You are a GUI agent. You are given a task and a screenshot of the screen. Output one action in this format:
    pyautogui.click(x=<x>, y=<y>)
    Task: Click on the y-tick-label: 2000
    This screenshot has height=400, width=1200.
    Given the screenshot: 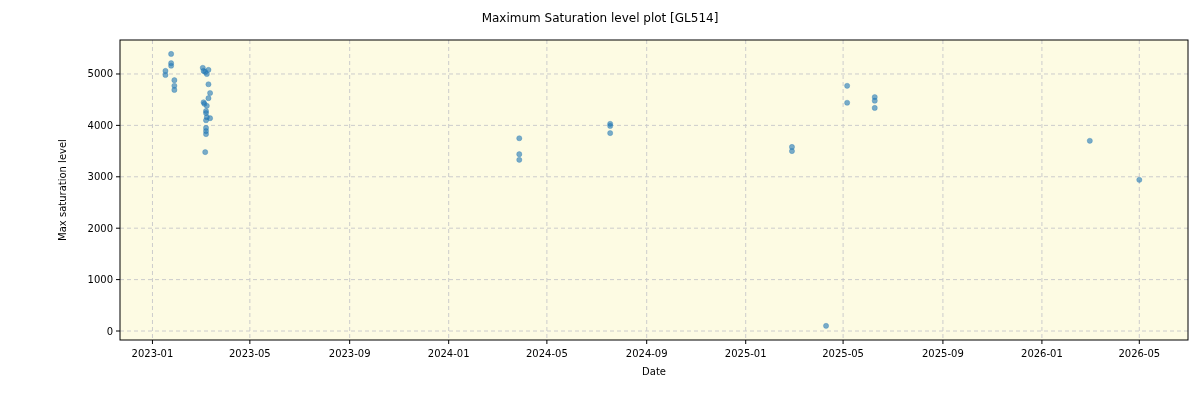 What is the action you would take?
    pyautogui.click(x=100, y=228)
    